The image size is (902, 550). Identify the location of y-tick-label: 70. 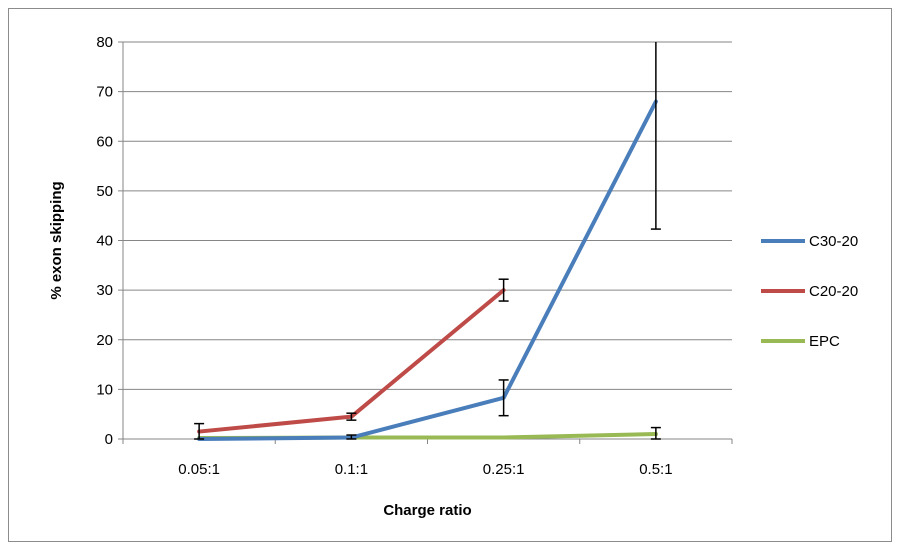
(104, 92).